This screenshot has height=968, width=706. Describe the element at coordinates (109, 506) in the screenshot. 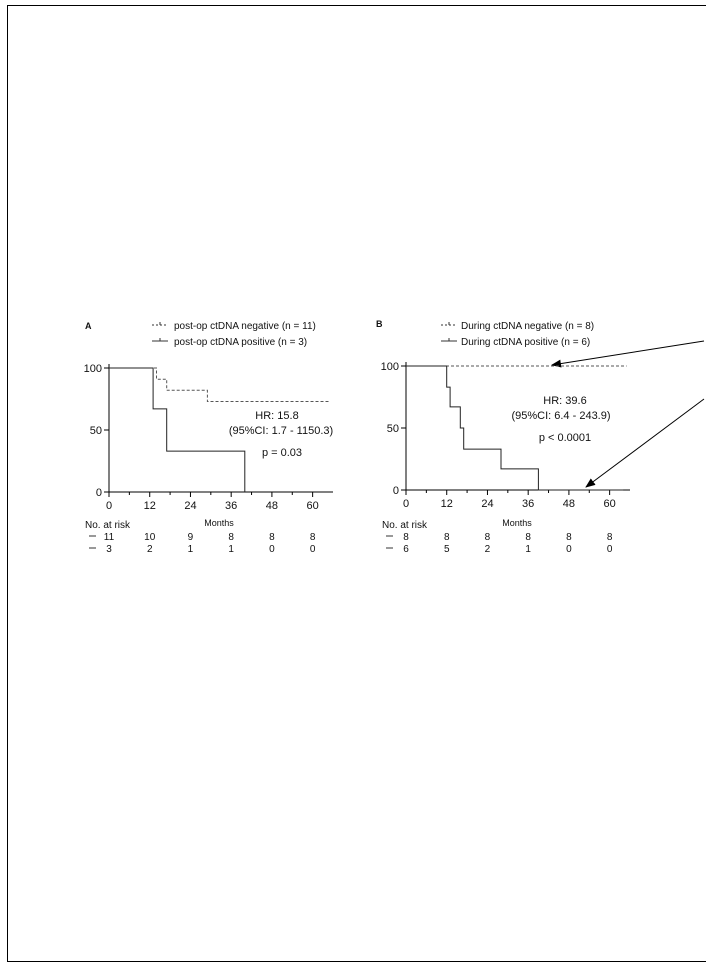

I see `x-tick-label-a-0: 0` at that location.